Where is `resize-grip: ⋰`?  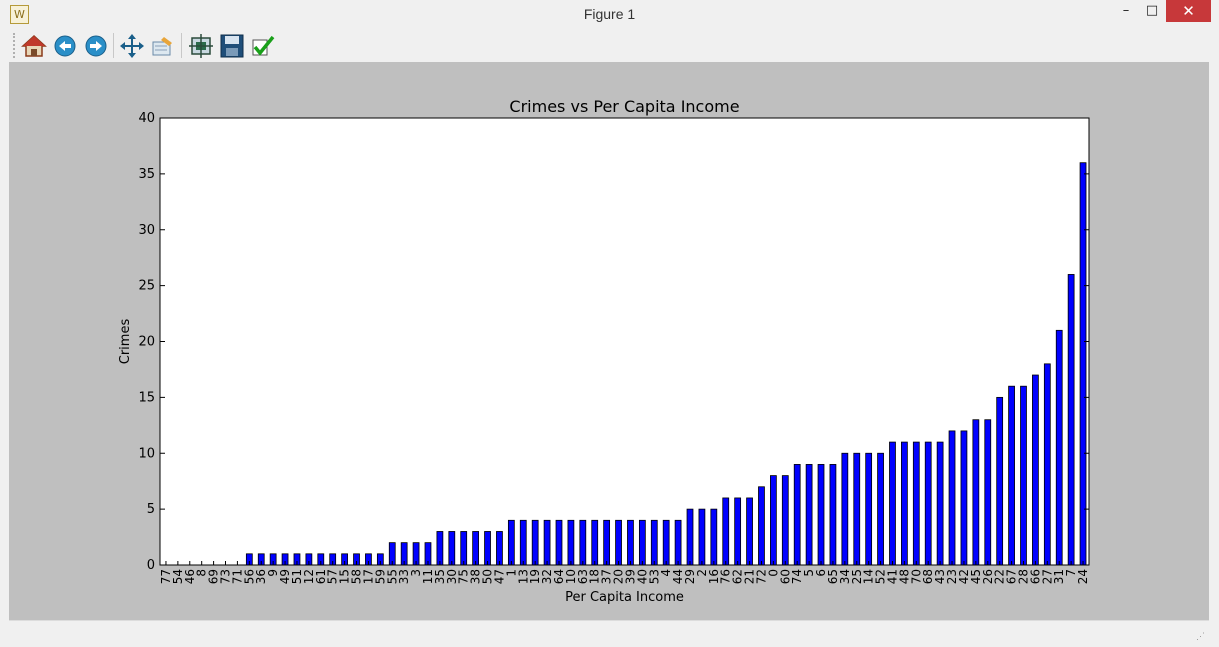 resize-grip: ⋰ is located at coordinates (1200, 636).